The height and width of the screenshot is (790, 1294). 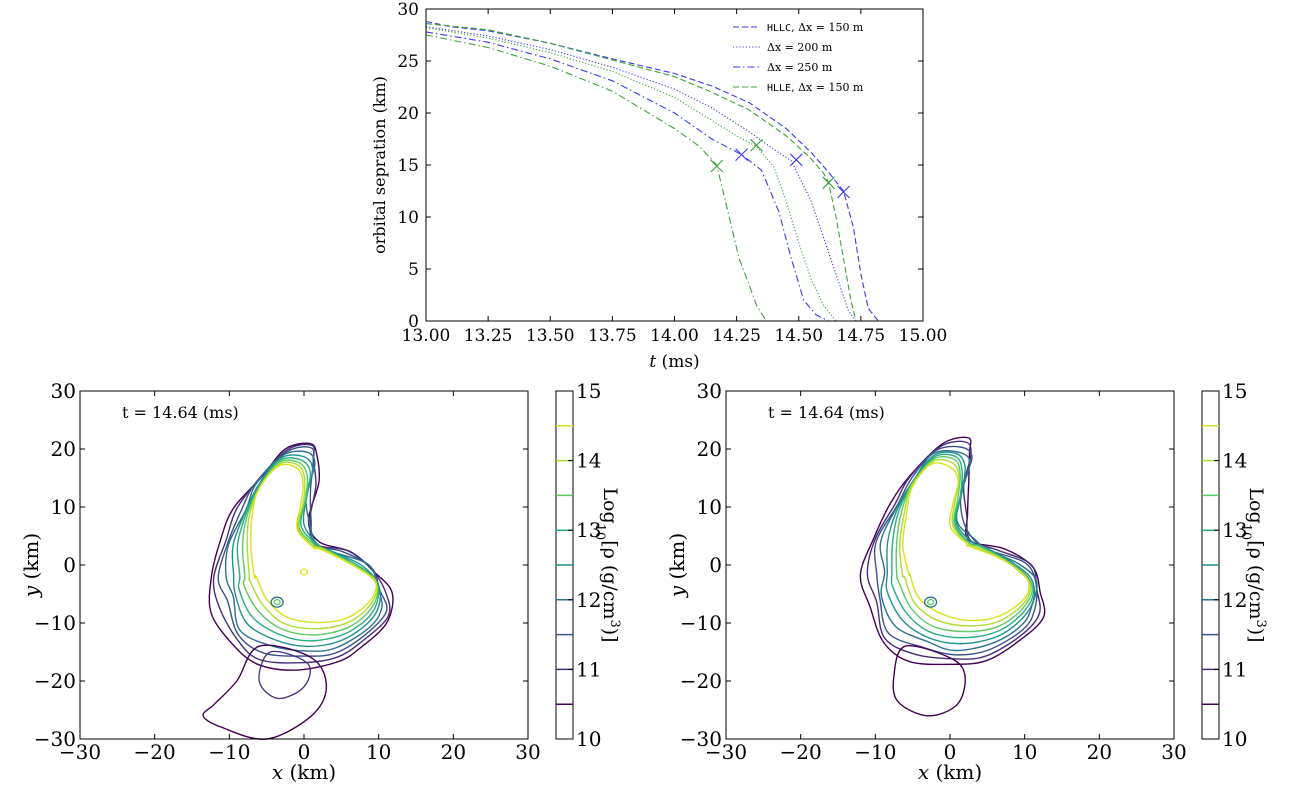 I want to click on y-tick-label: 15, so click(x=408, y=166).